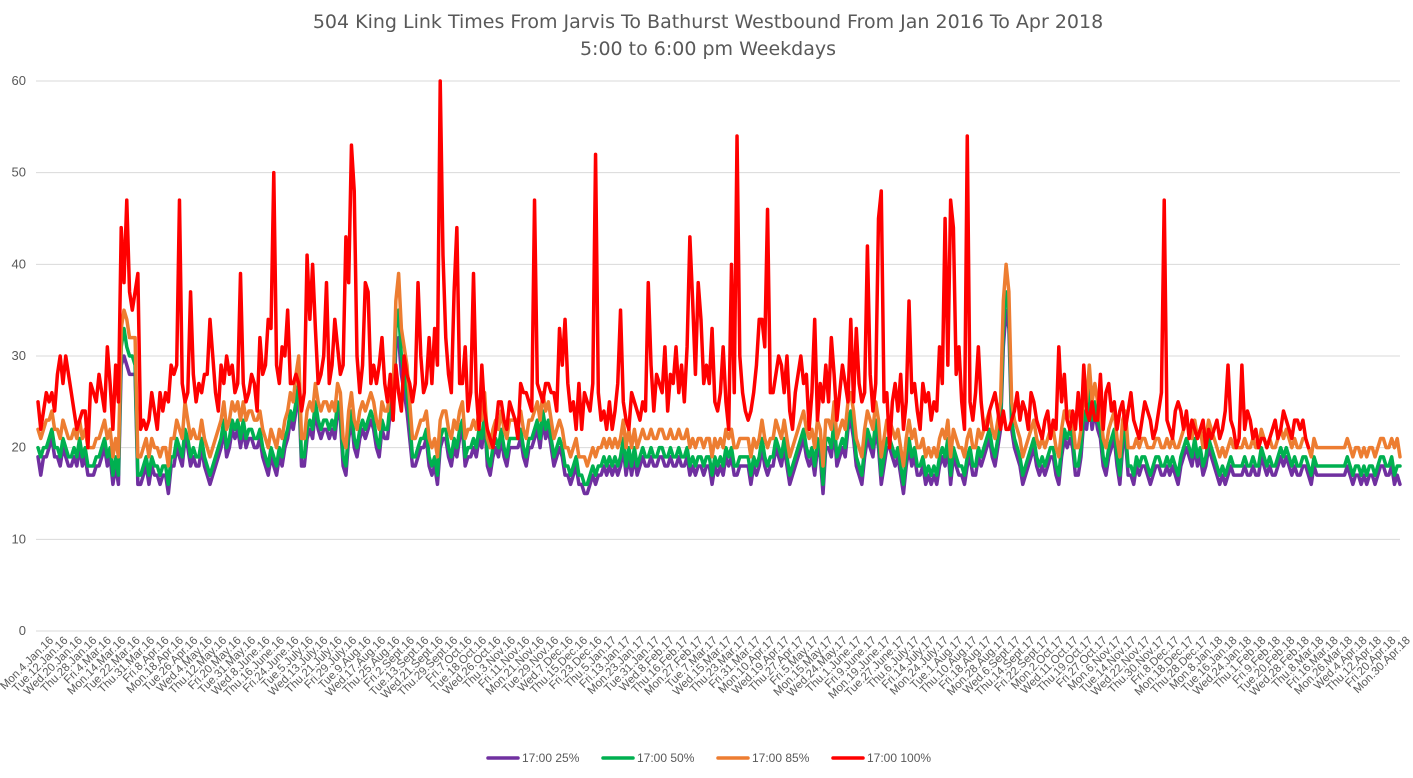 Image resolution: width=1413 pixels, height=778 pixels. Describe the element at coordinates (22, 630) in the screenshot. I see `y-tick-label: 0` at that location.